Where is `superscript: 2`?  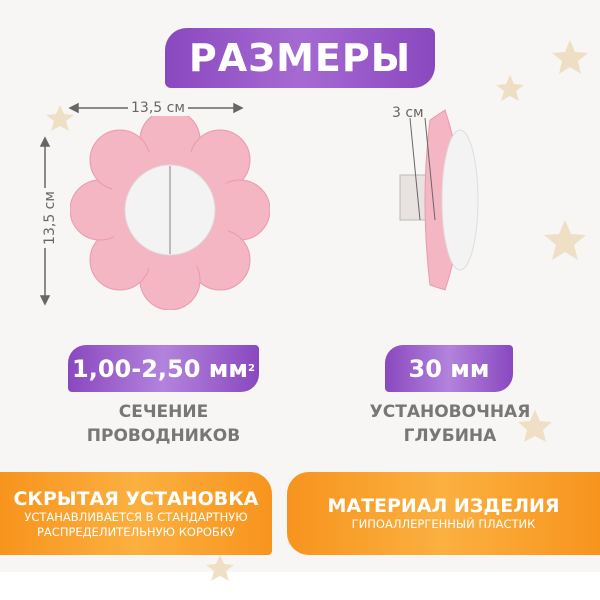
superscript: 2 is located at coordinates (251, 368).